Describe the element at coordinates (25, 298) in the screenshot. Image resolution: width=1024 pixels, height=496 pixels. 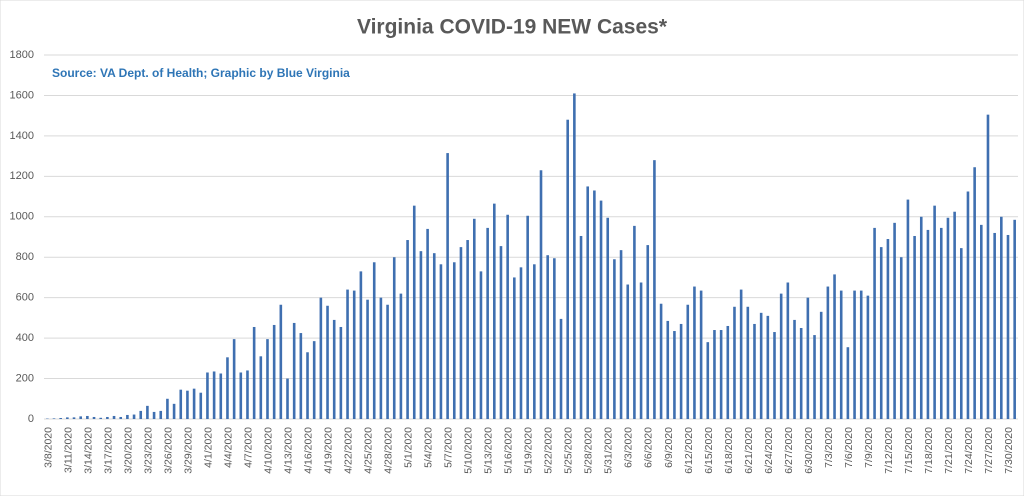
I see `y-tick-label: 600` at that location.